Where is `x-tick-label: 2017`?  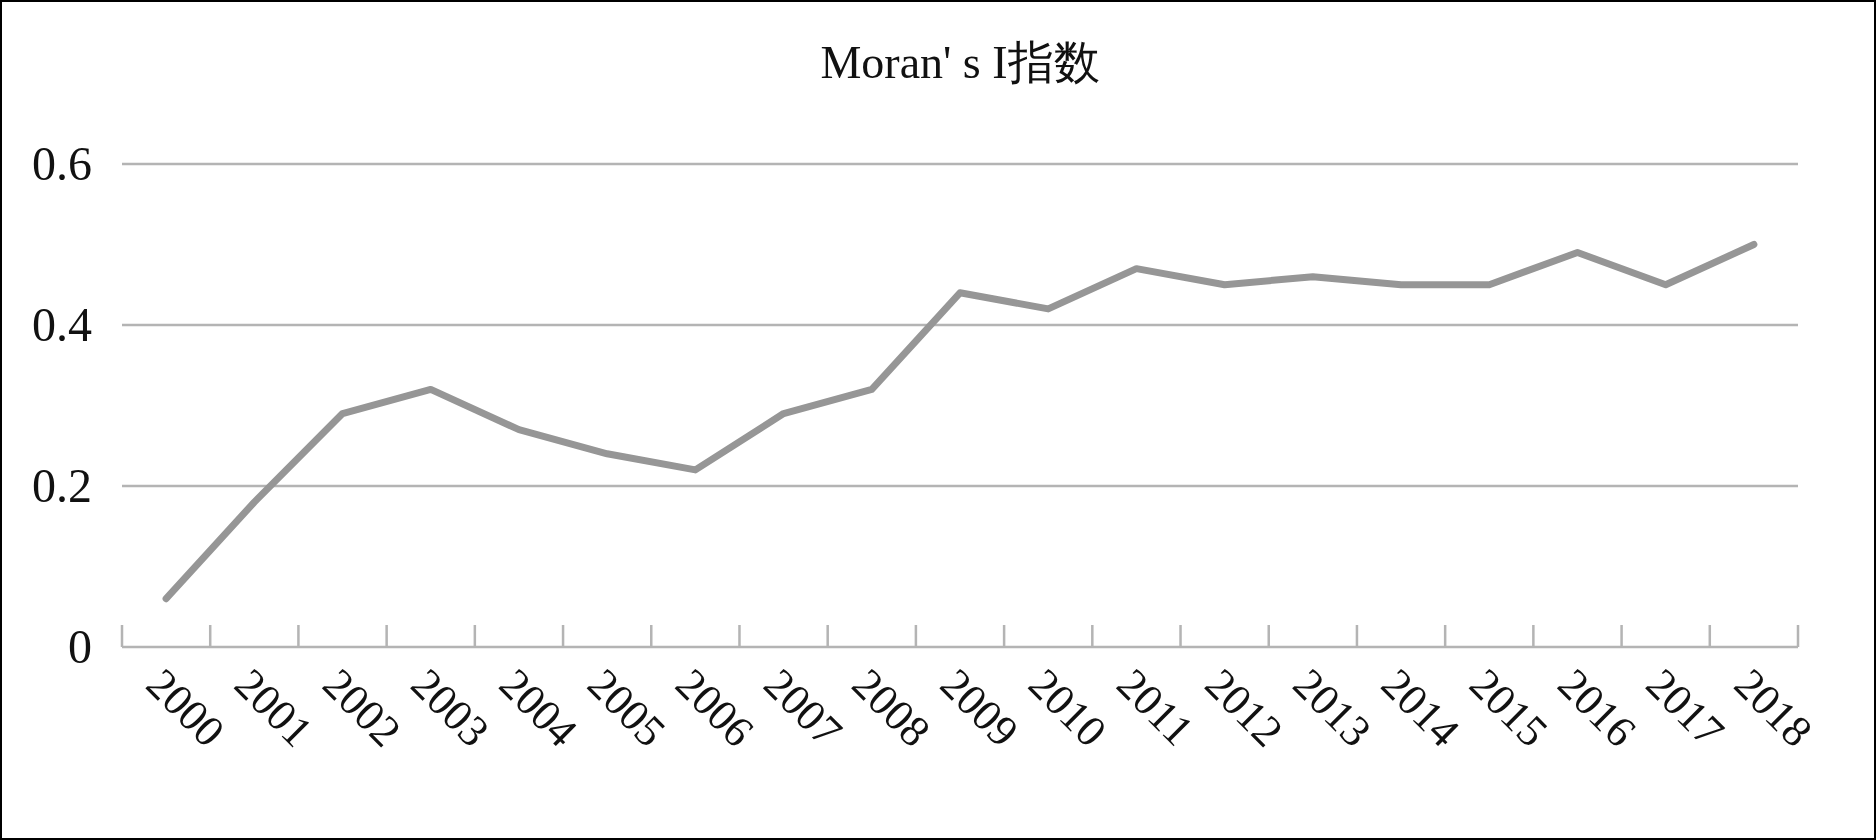
x-tick-label: 2017 is located at coordinates (1685, 708).